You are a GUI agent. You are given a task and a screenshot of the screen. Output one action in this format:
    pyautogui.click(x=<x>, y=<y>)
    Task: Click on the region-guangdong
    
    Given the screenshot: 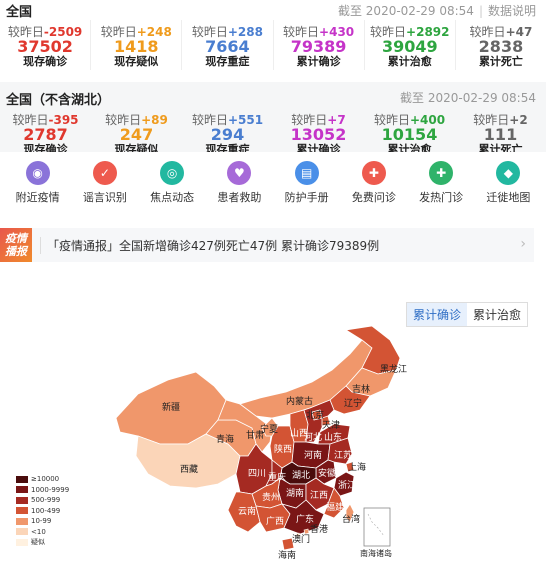 What is the action you would take?
    pyautogui.click(x=302, y=517)
    